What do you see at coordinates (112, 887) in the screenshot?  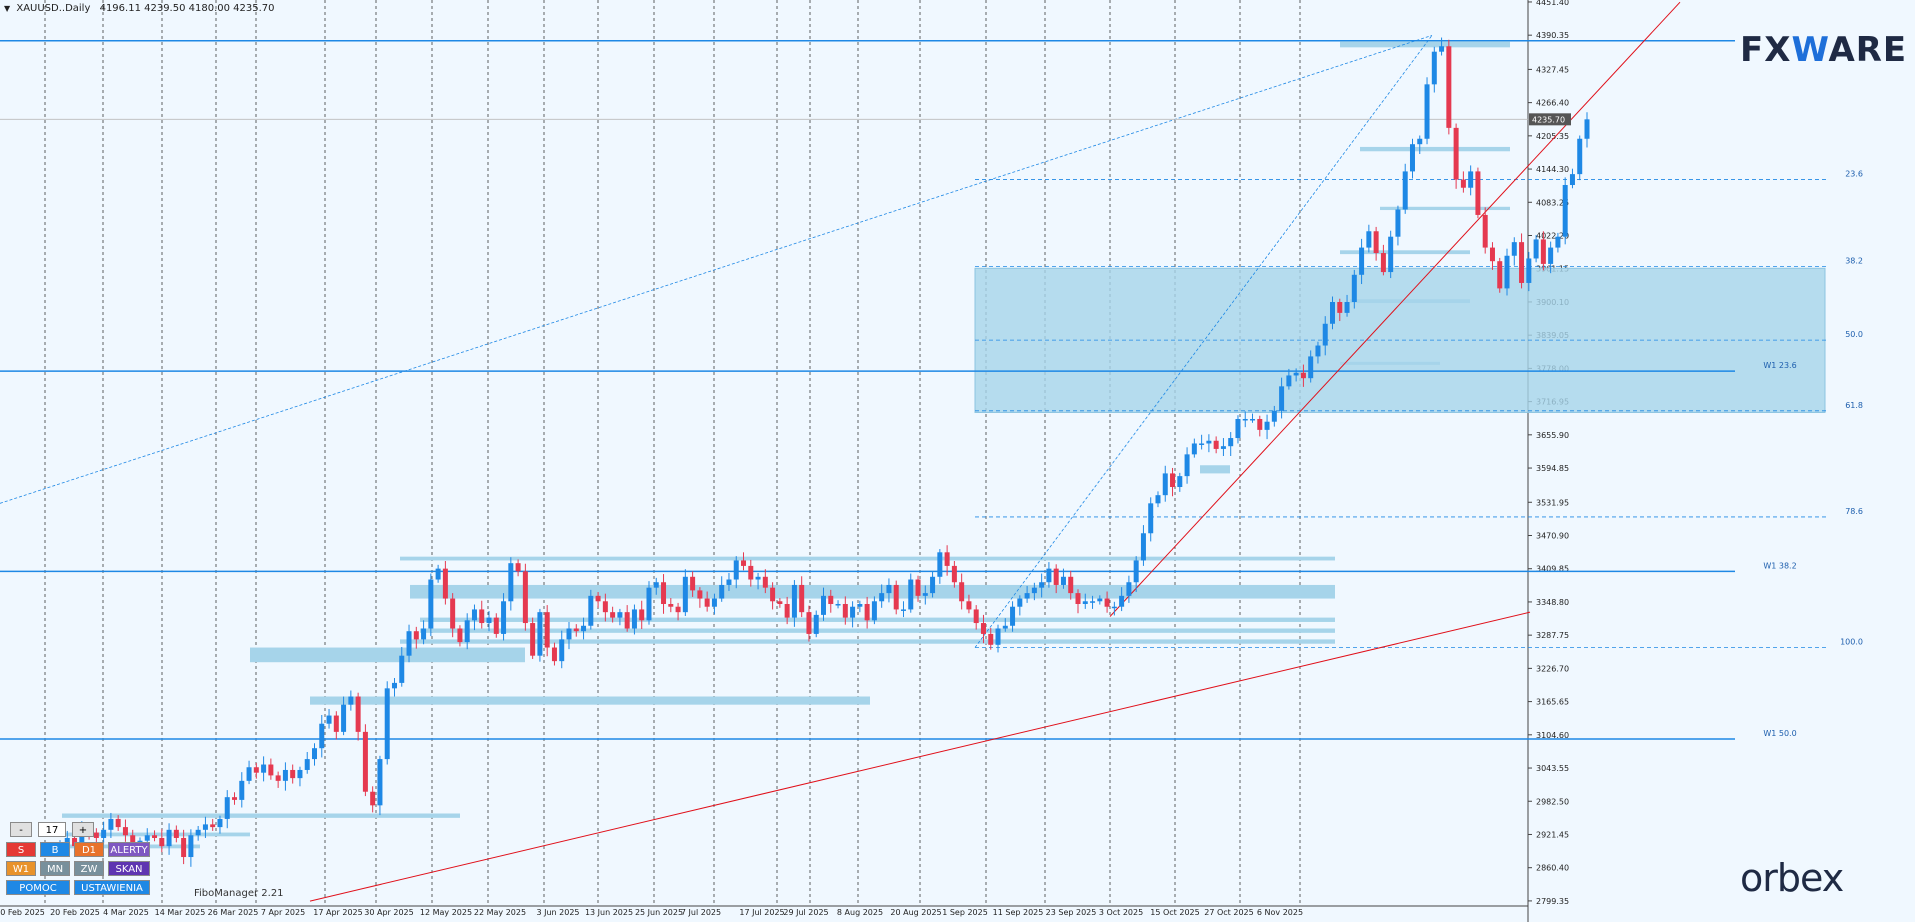 I see `settings-button: USTAWIENIA` at bounding box center [112, 887].